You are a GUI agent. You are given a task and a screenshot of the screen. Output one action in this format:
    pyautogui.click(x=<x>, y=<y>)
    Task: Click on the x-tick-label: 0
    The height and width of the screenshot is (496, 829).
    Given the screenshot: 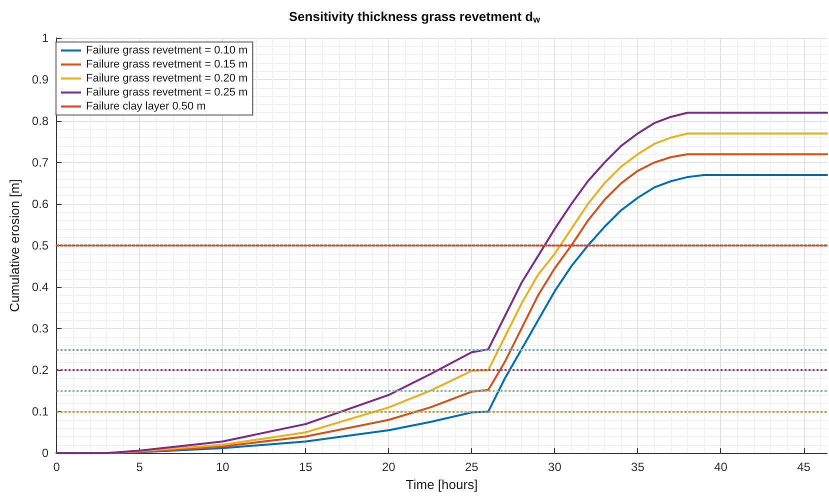 What is the action you would take?
    pyautogui.click(x=56, y=467)
    